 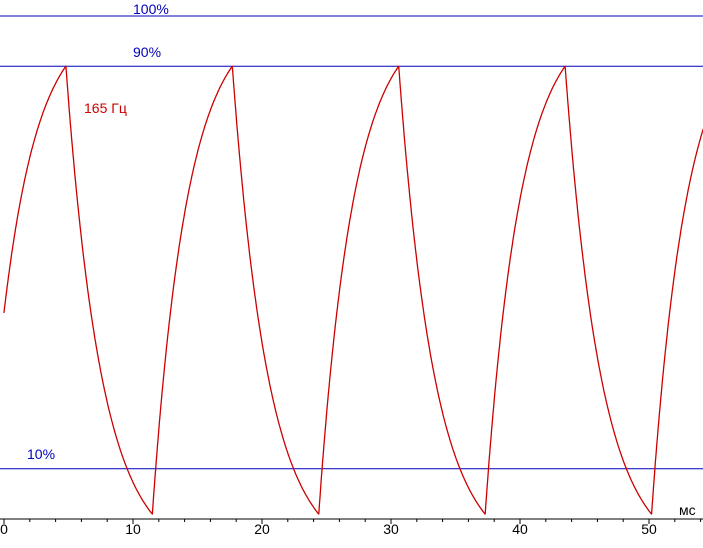 I want to click on x-tick-label-10: 10, so click(x=133, y=529).